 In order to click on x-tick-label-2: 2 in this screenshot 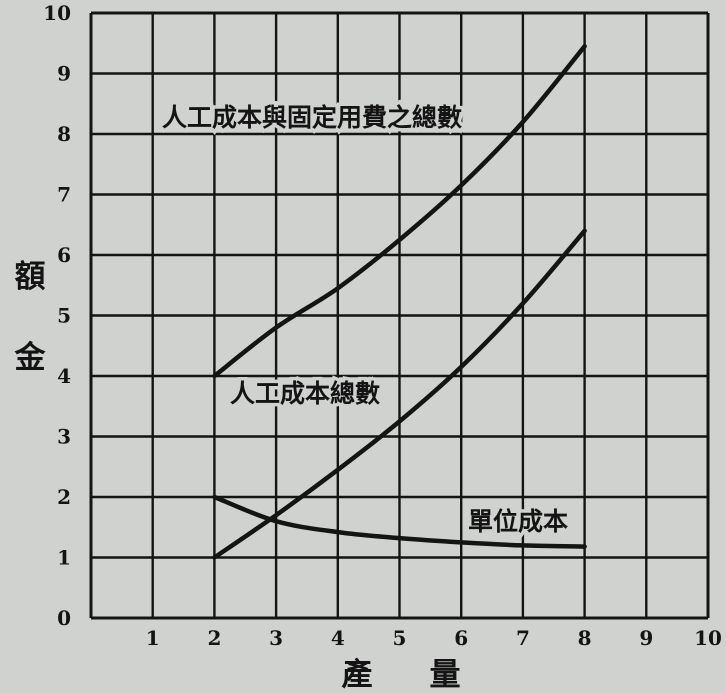, I will do `click(214, 638)`.